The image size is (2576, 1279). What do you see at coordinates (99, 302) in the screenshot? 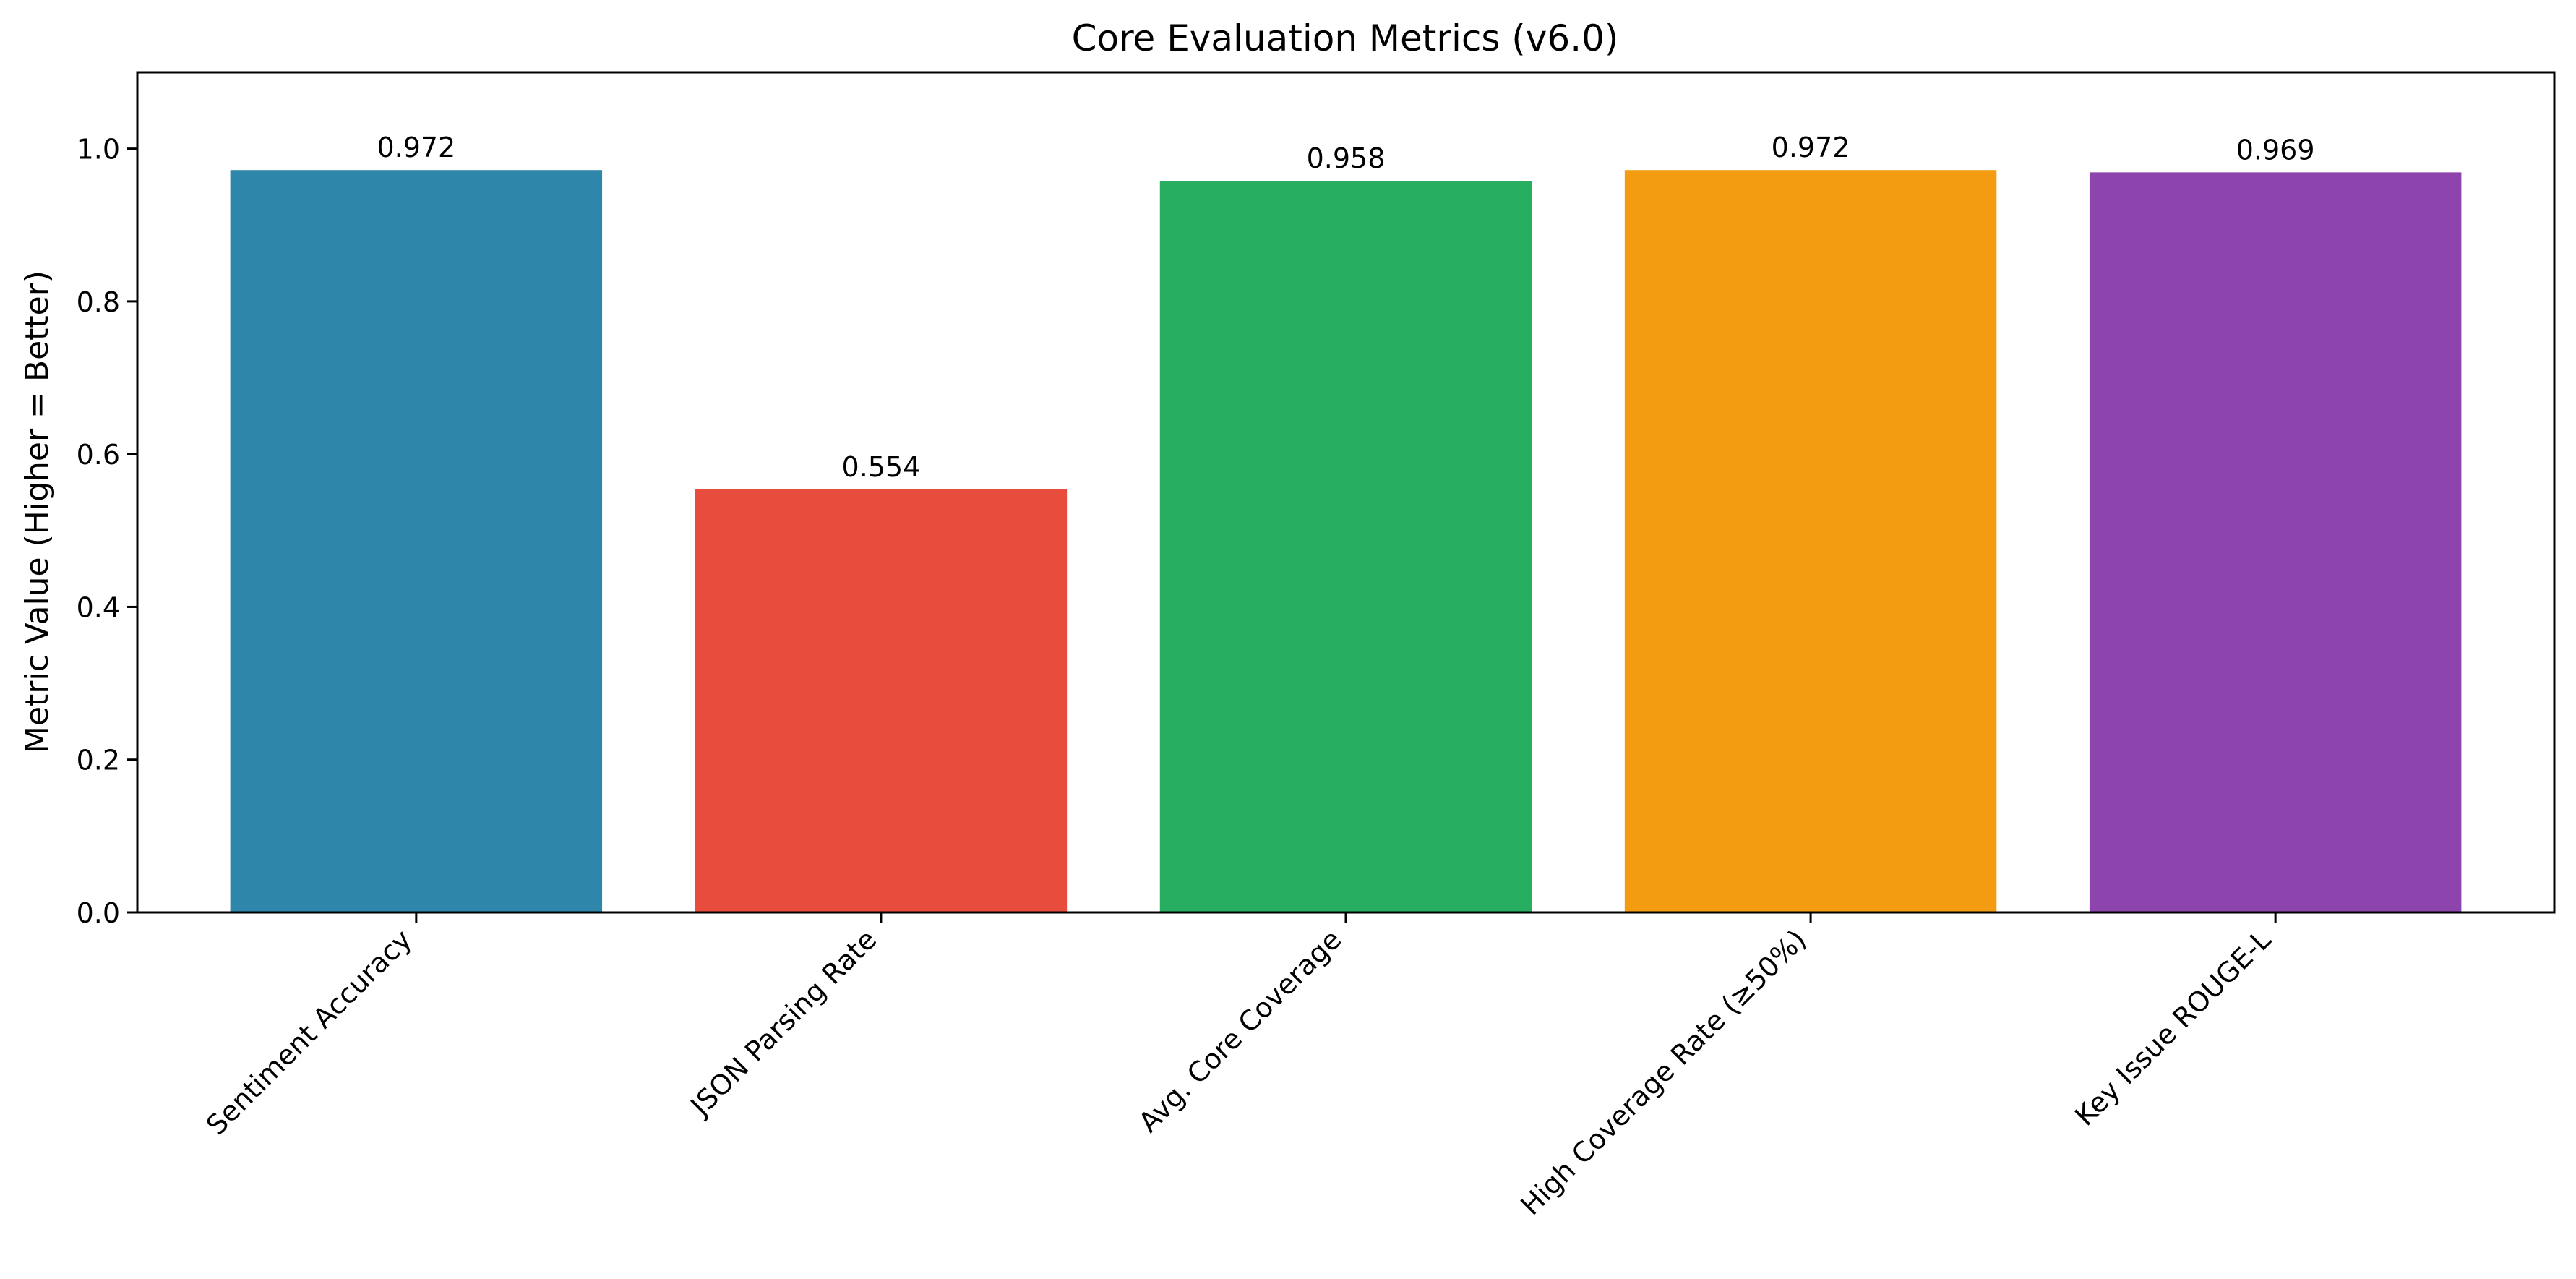
I see `y-tick-label: 0.8` at bounding box center [99, 302].